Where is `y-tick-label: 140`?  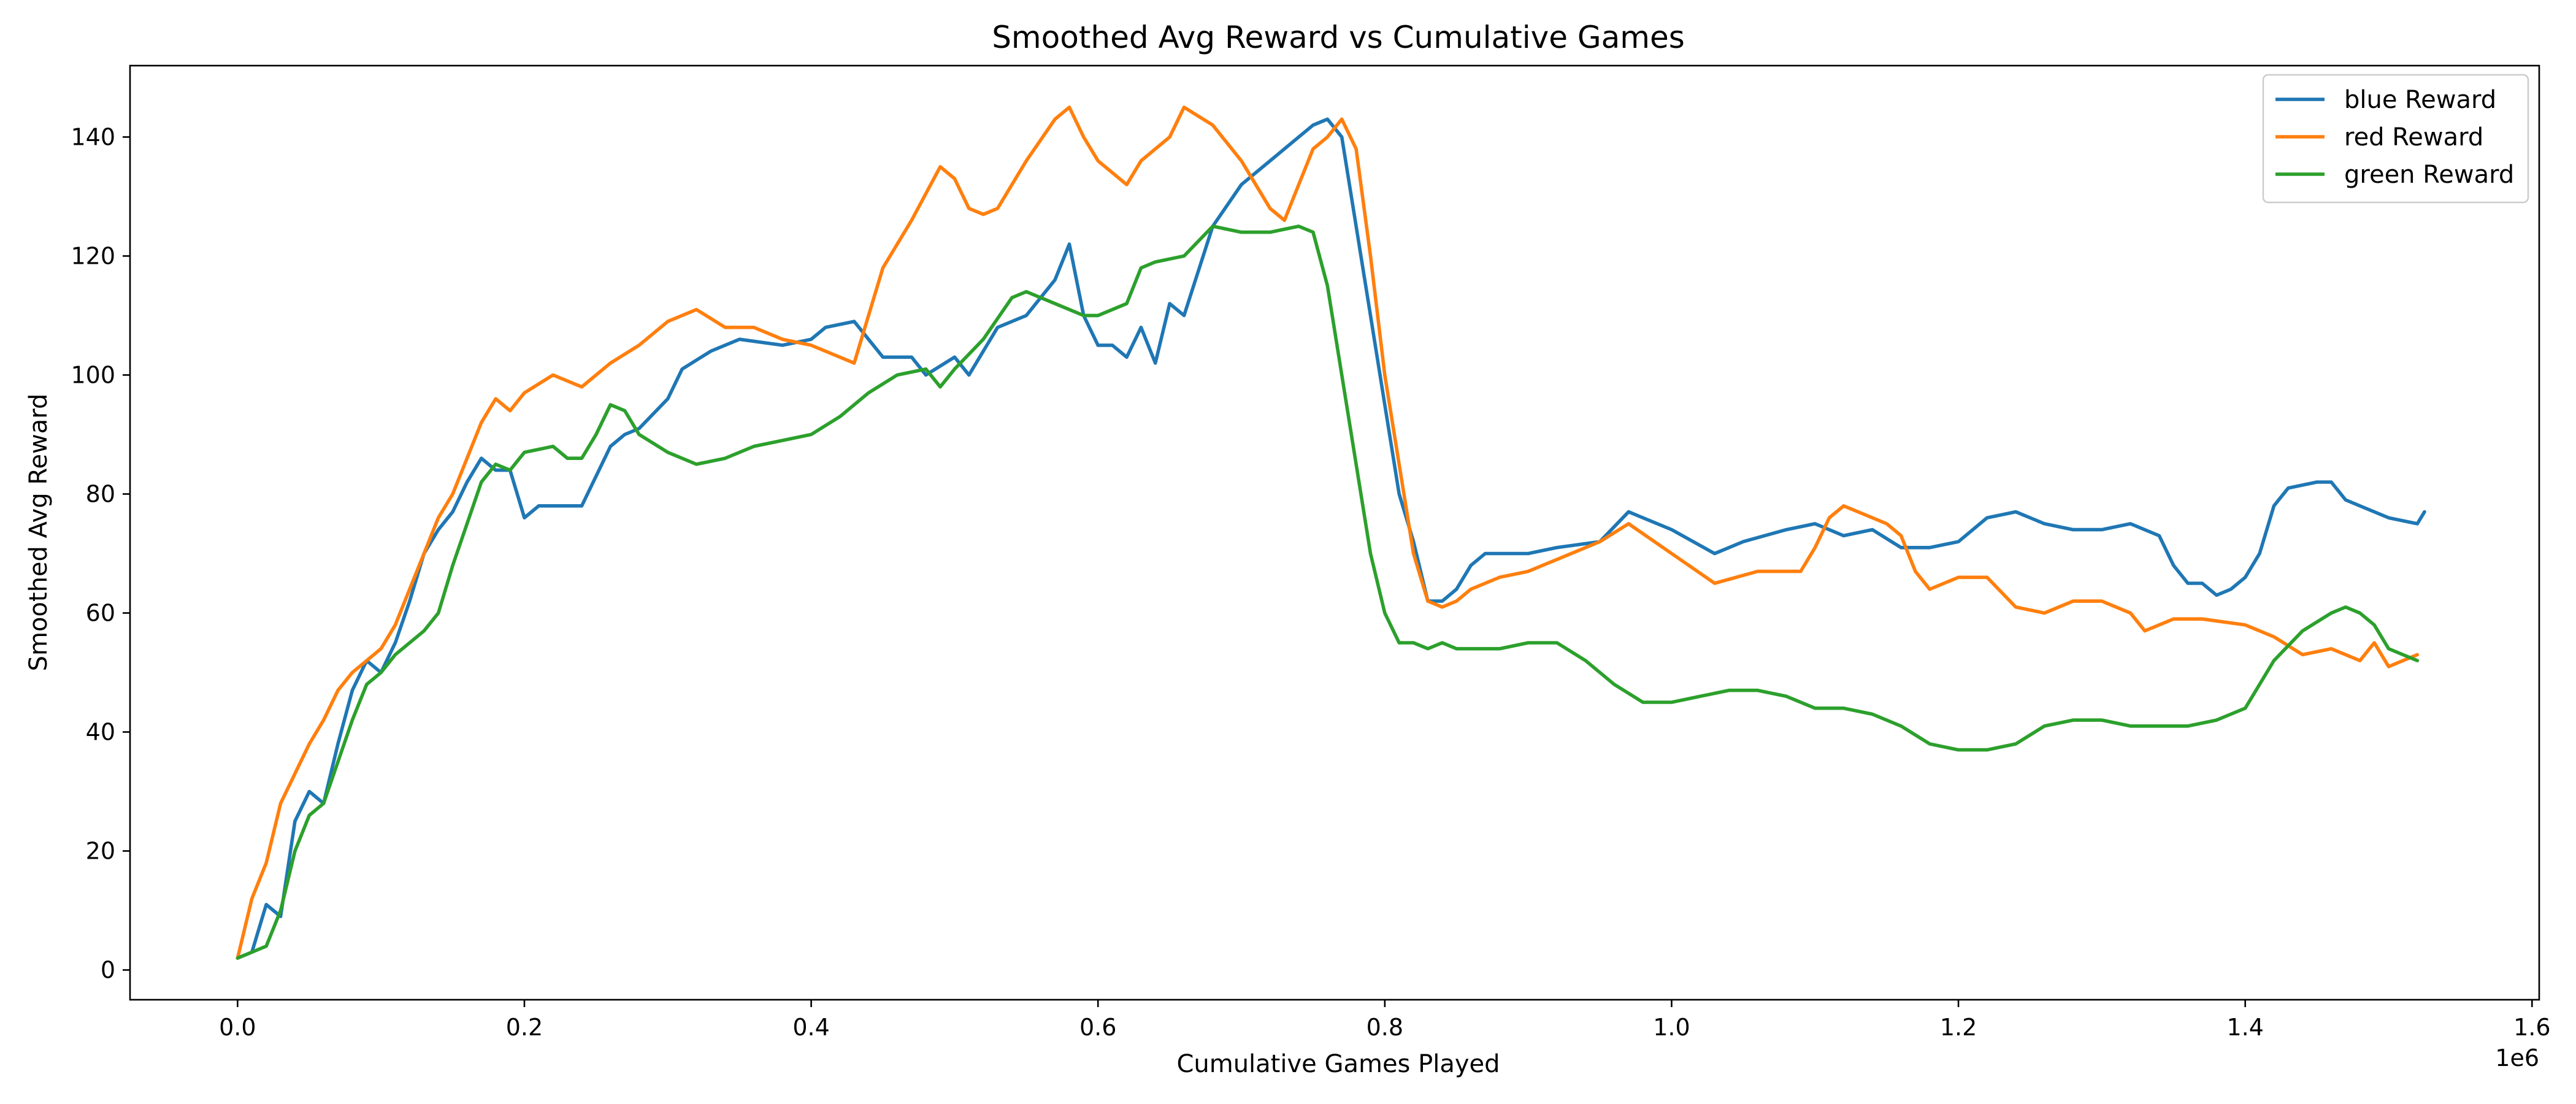
y-tick-label: 140 is located at coordinates (93, 136).